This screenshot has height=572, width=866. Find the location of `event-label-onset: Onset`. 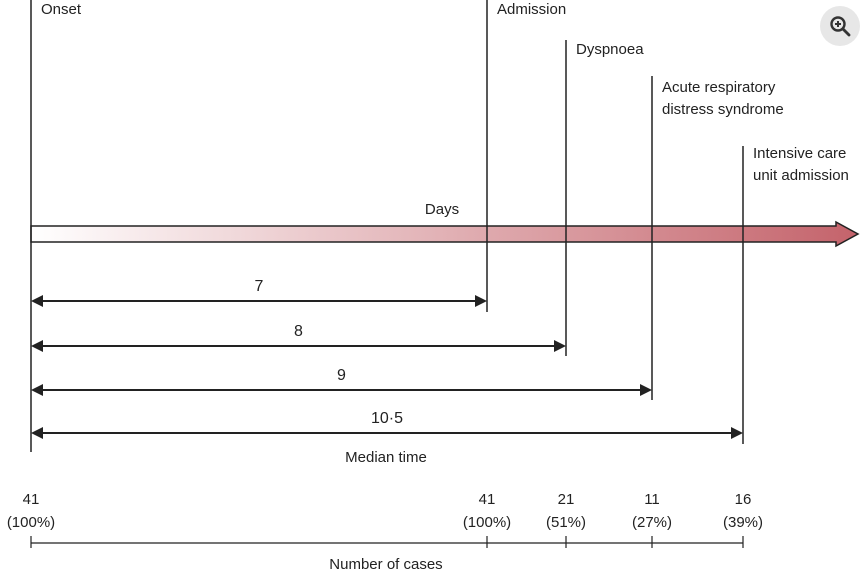

event-label-onset: Onset is located at coordinates (61, 9).